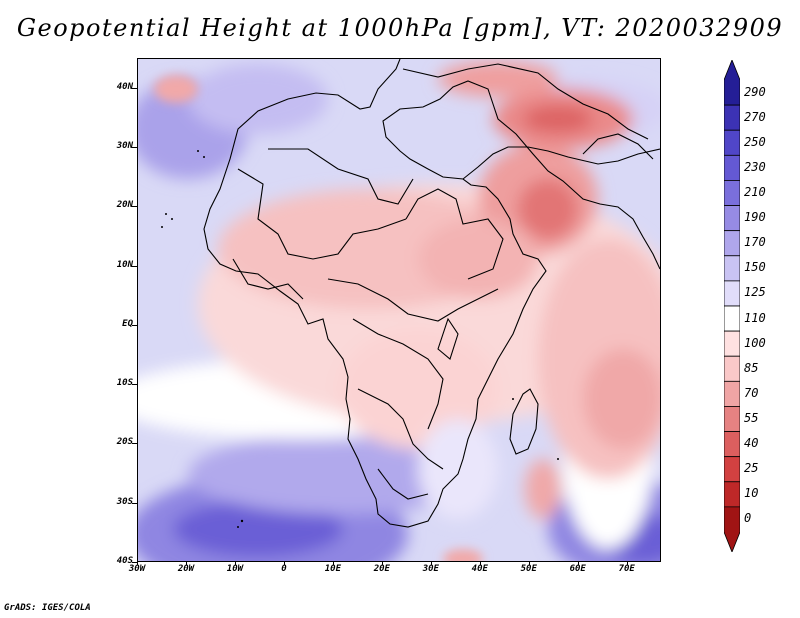  I want to click on colorbar-swatches, so click(732, 306).